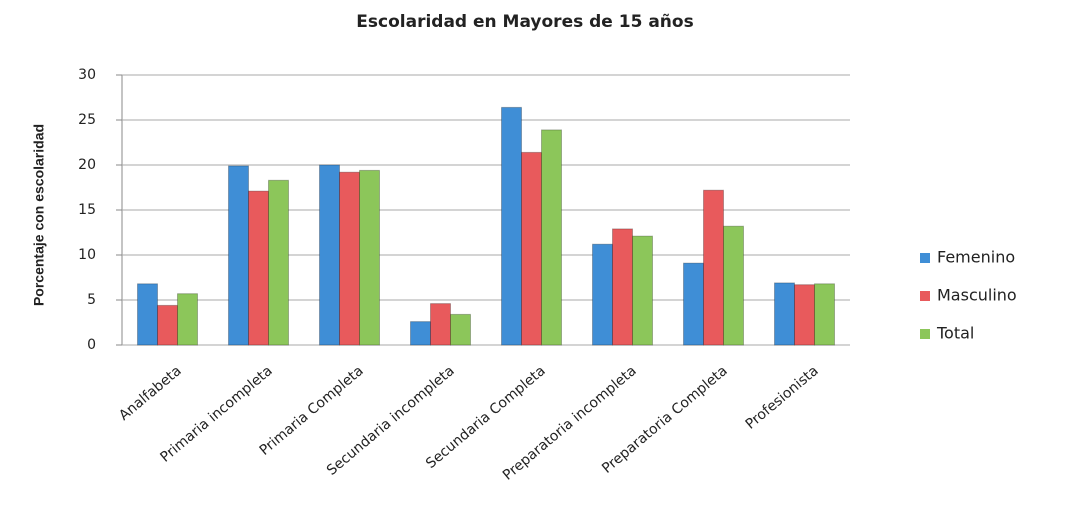 The width and height of the screenshot is (1068, 525). Describe the element at coordinates (782, 398) in the screenshot. I see `x-tick-label: Profesionista` at that location.